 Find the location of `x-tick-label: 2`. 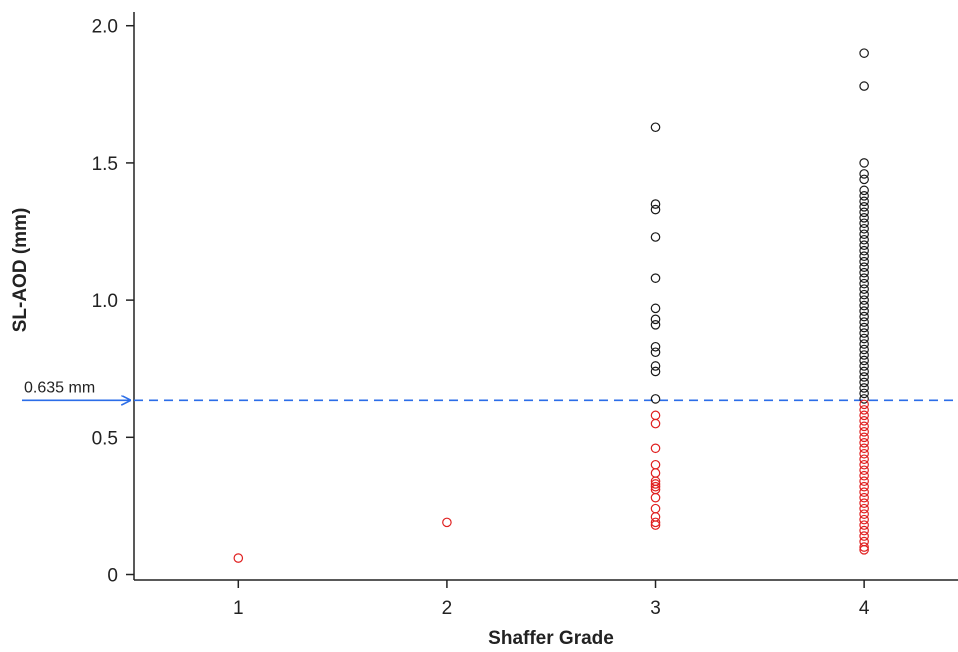

x-tick-label: 2 is located at coordinates (447, 608).